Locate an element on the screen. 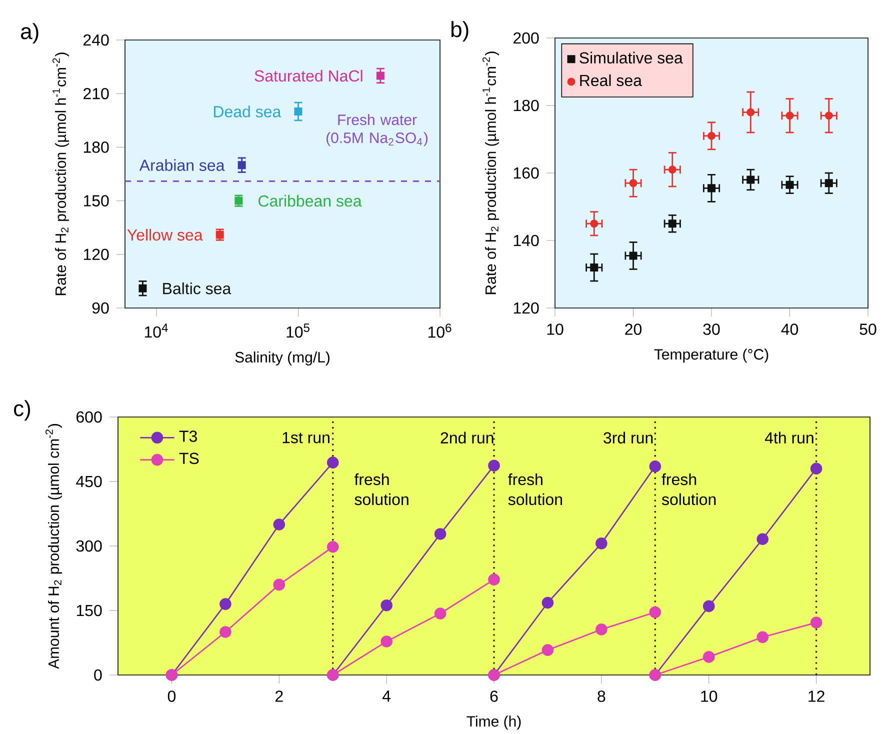  x-axis-title: Temperature (°C) is located at coordinates (711, 355).